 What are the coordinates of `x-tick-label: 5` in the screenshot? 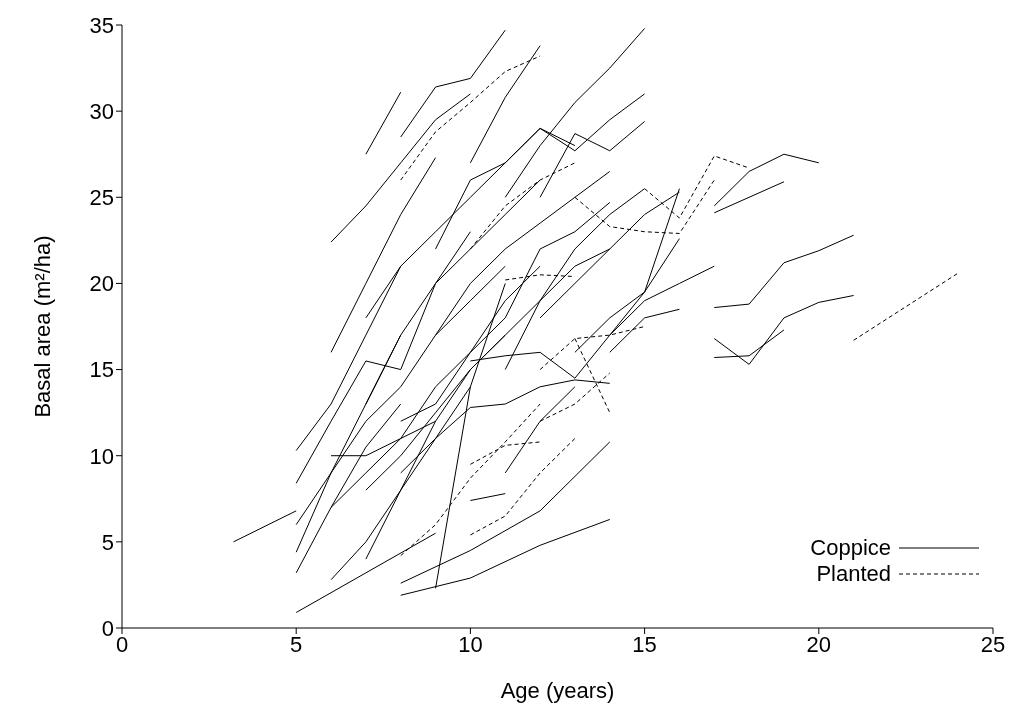 It's located at (296, 644).